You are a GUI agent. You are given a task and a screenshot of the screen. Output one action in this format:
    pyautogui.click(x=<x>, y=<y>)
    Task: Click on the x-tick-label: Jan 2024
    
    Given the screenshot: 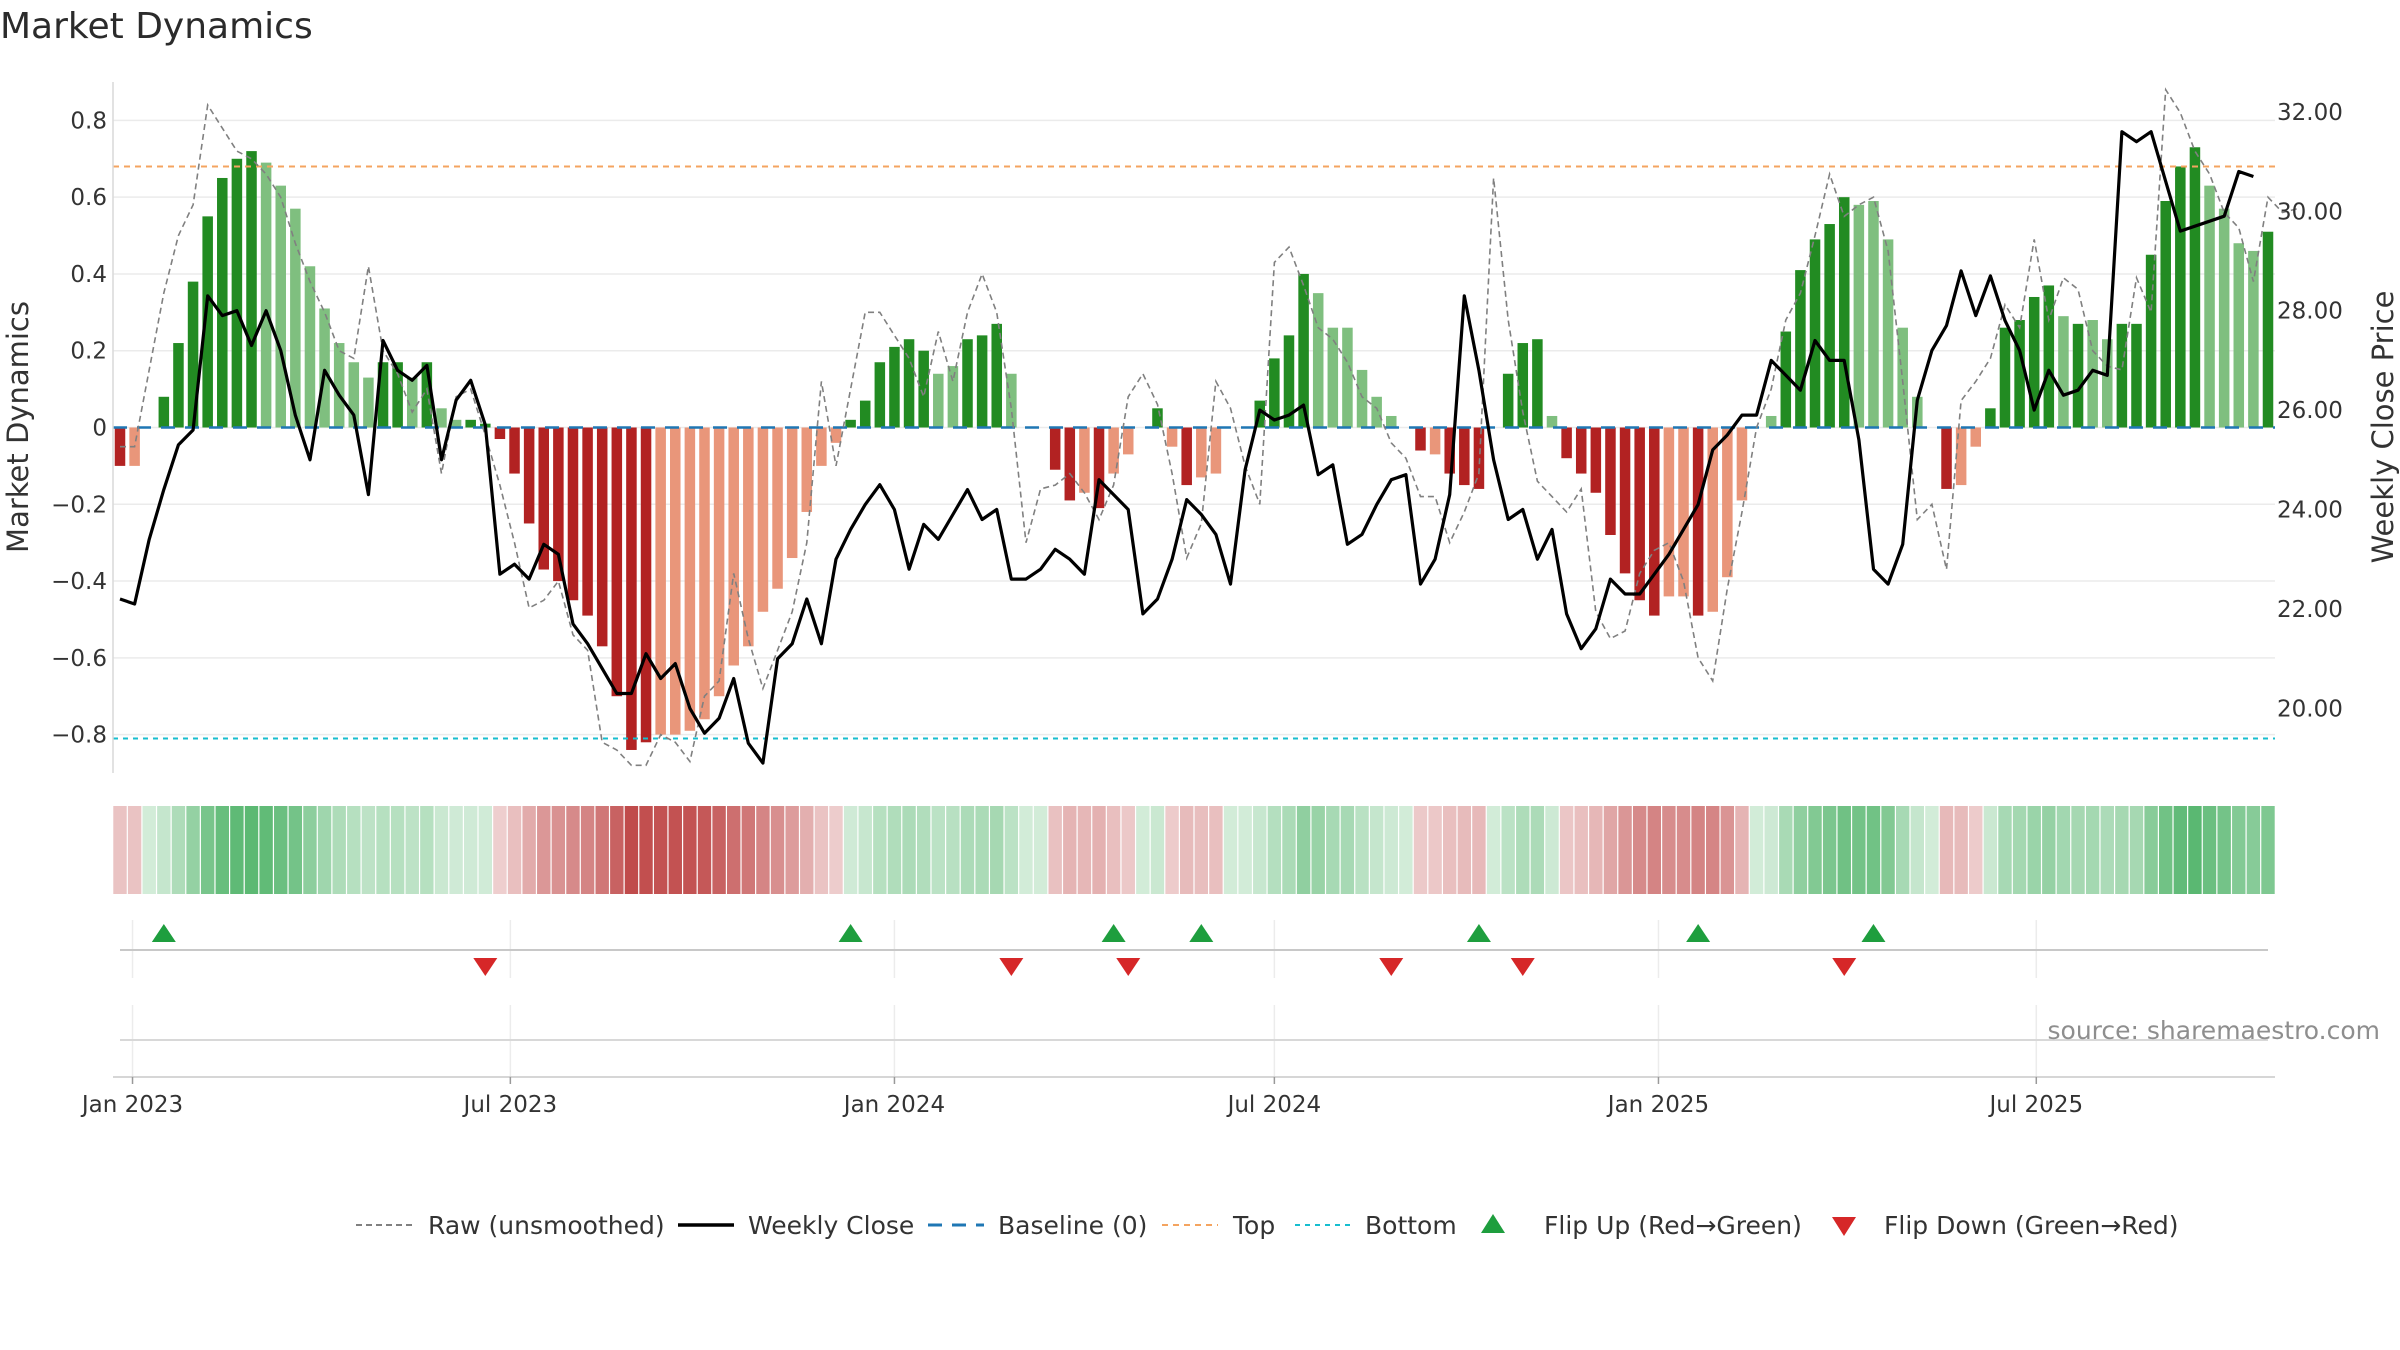 What is the action you would take?
    pyautogui.click(x=893, y=1105)
    